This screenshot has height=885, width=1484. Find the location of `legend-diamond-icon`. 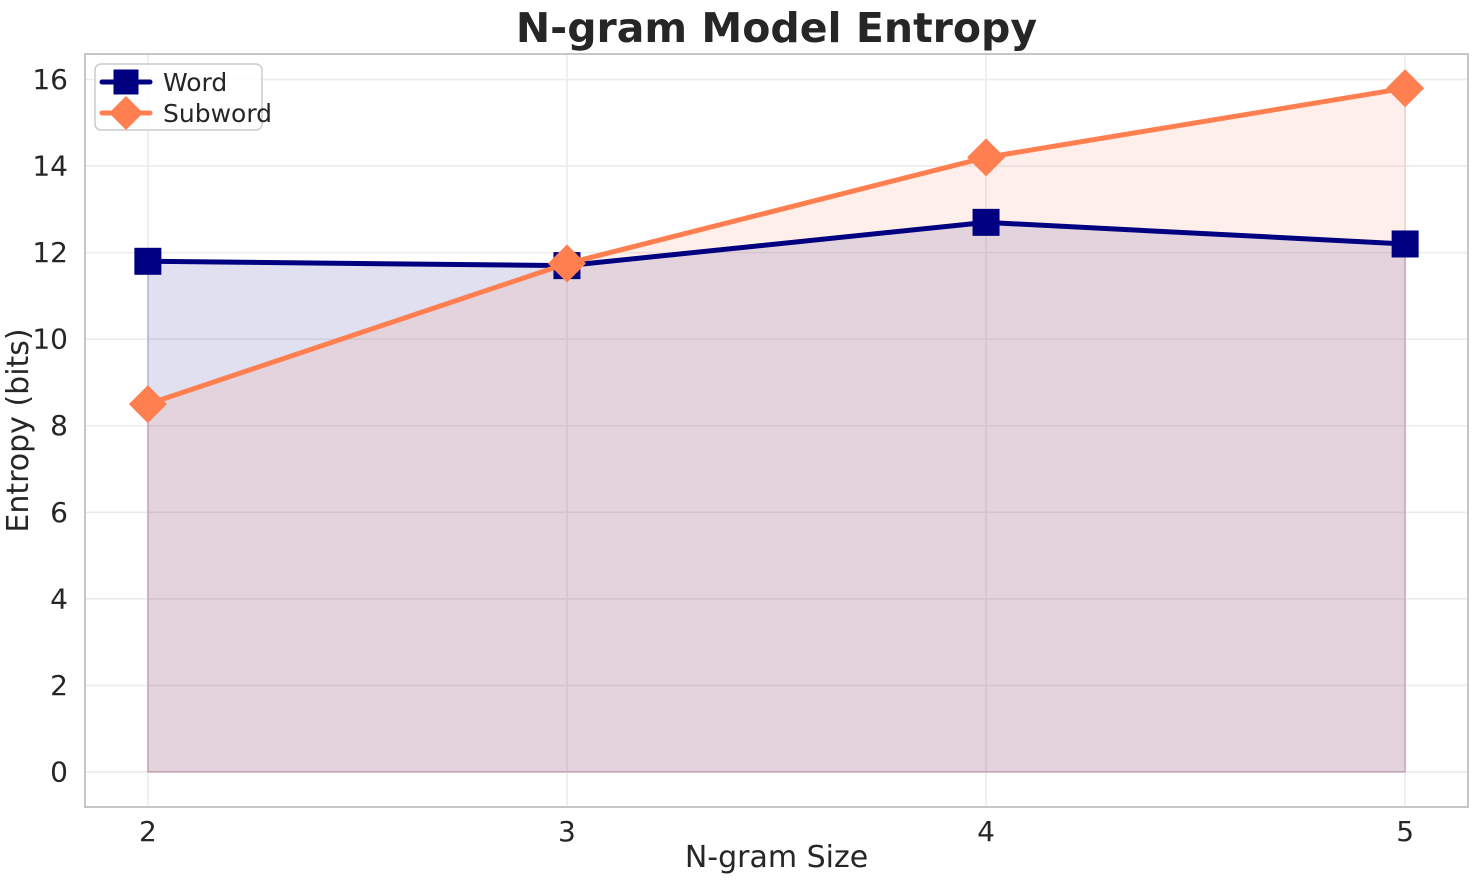

legend-diamond-icon is located at coordinates (126, 113).